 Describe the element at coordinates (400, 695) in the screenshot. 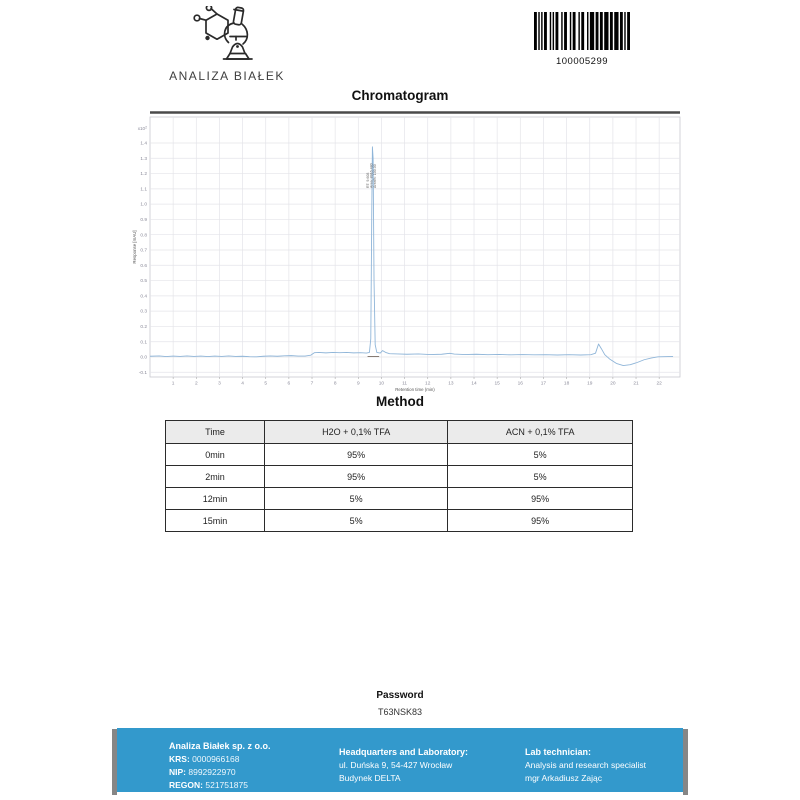

I see `password-label: Password` at that location.